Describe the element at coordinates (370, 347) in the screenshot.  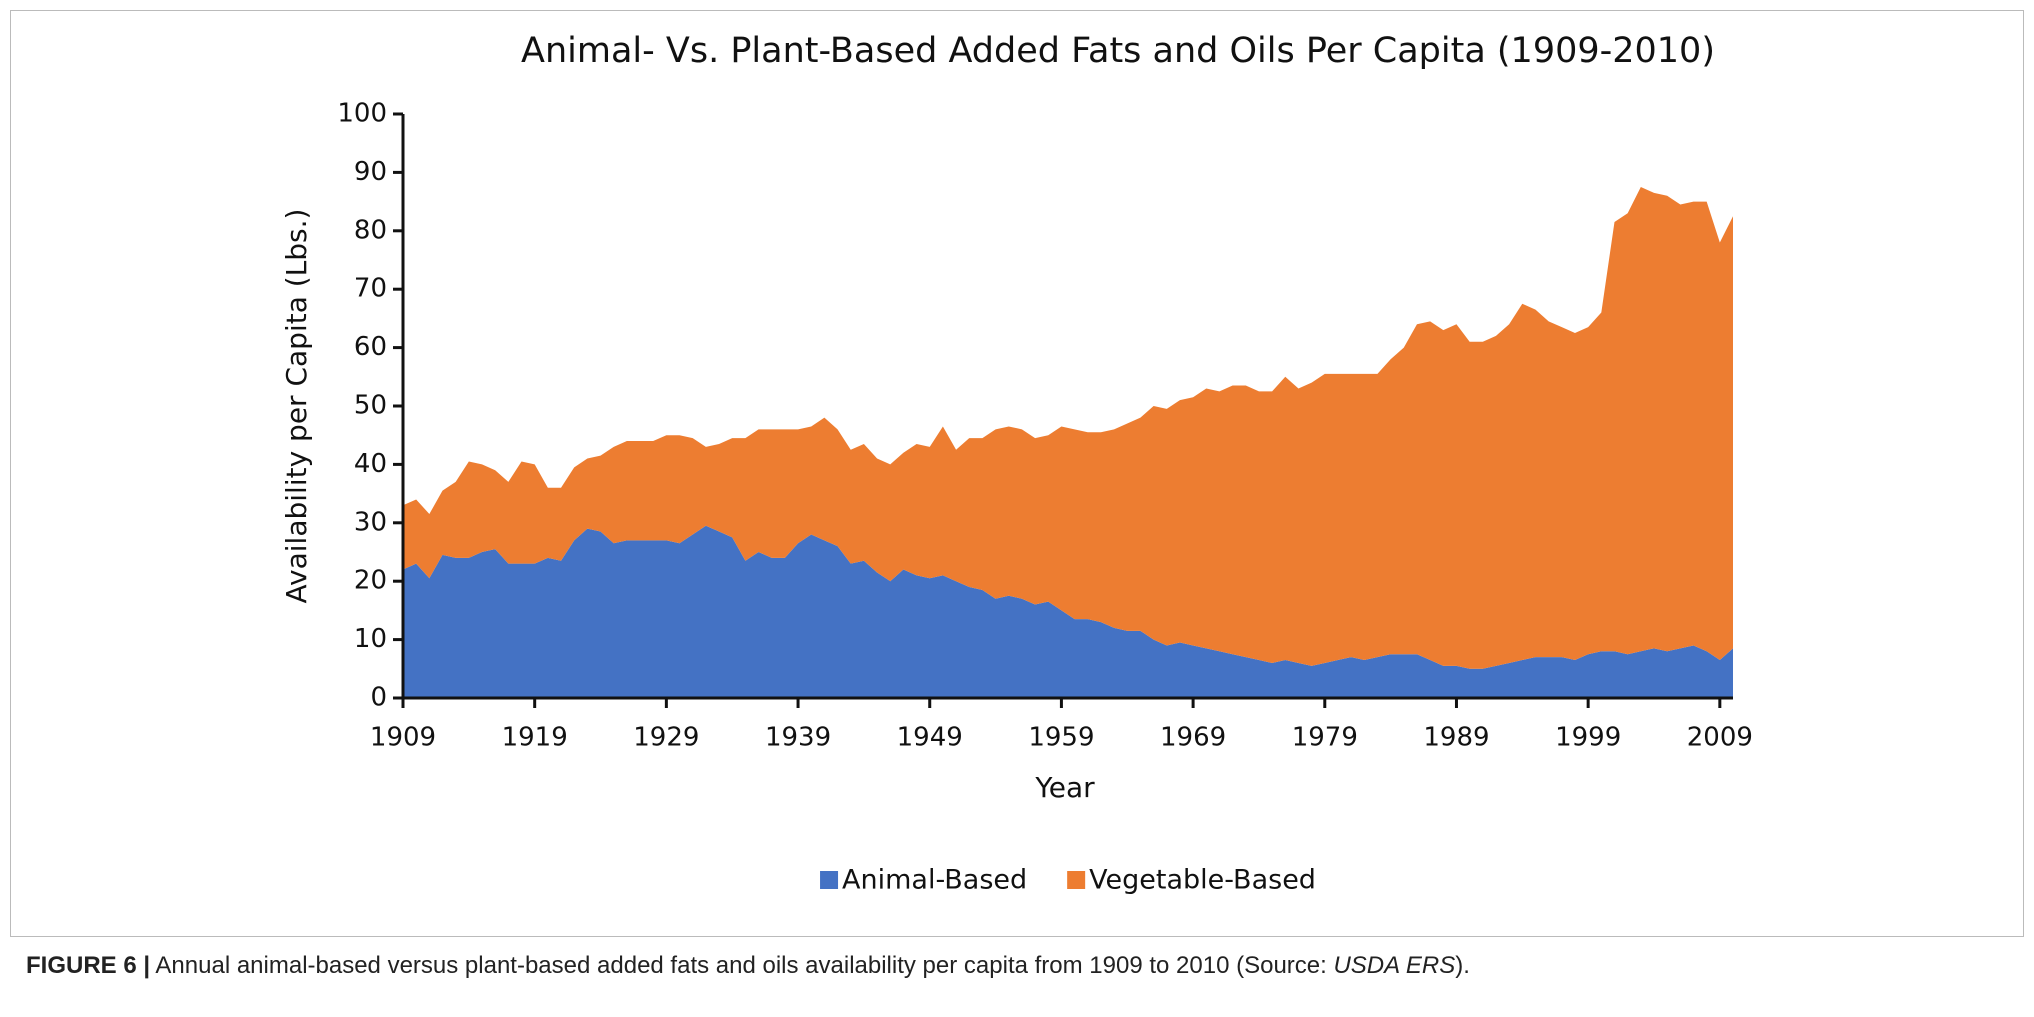
I see `y-tick-label: 60` at that location.